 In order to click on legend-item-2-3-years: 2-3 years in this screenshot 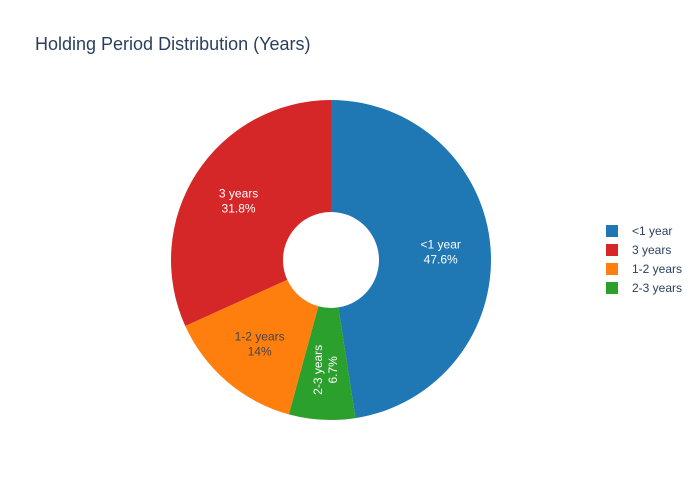, I will do `click(644, 288)`.